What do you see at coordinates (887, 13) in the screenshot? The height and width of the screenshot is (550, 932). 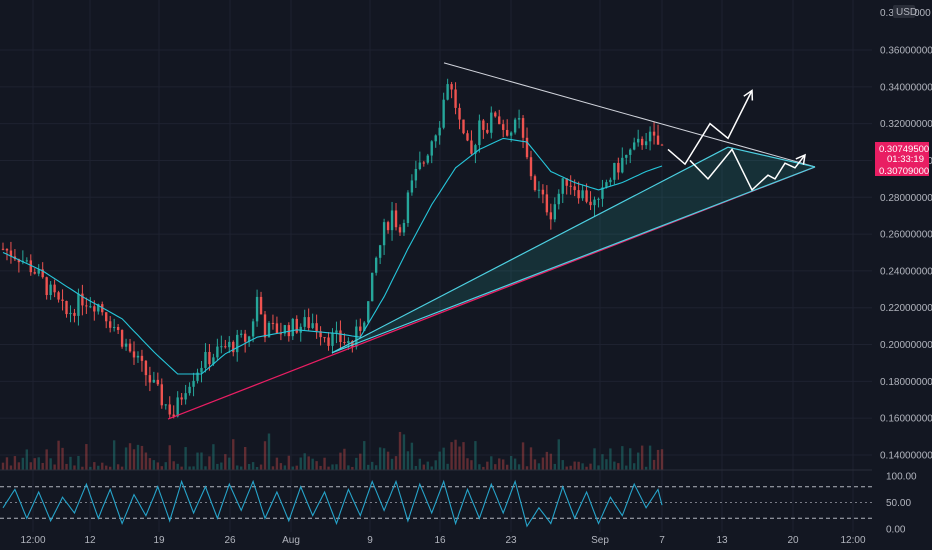 I see `price-tick-label-partial: 0.3` at bounding box center [887, 13].